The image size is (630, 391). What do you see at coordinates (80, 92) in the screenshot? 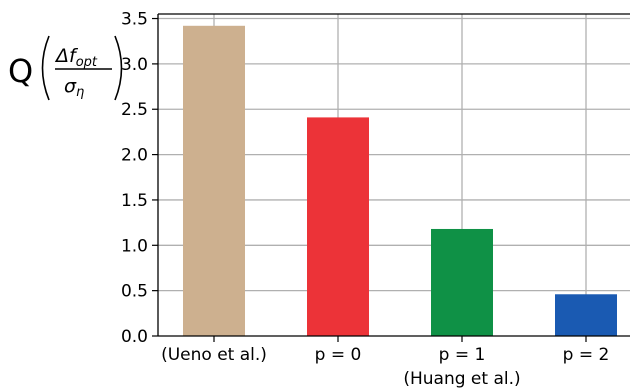
I see `ylabel-denominator-sub: η` at bounding box center [80, 92].